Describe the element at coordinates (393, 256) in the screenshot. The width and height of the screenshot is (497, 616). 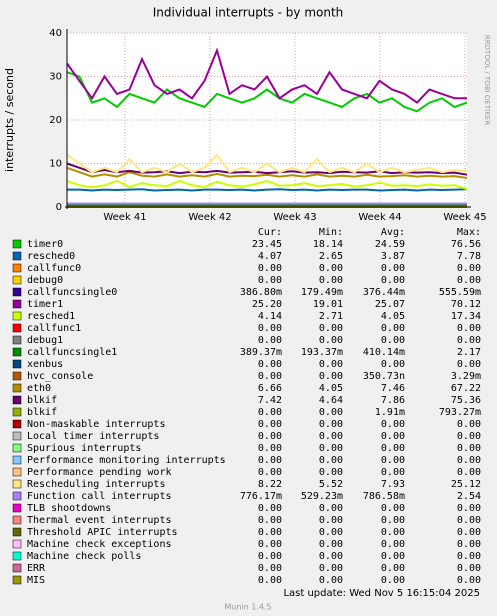
I see `legend-stat: 3.87` at that location.